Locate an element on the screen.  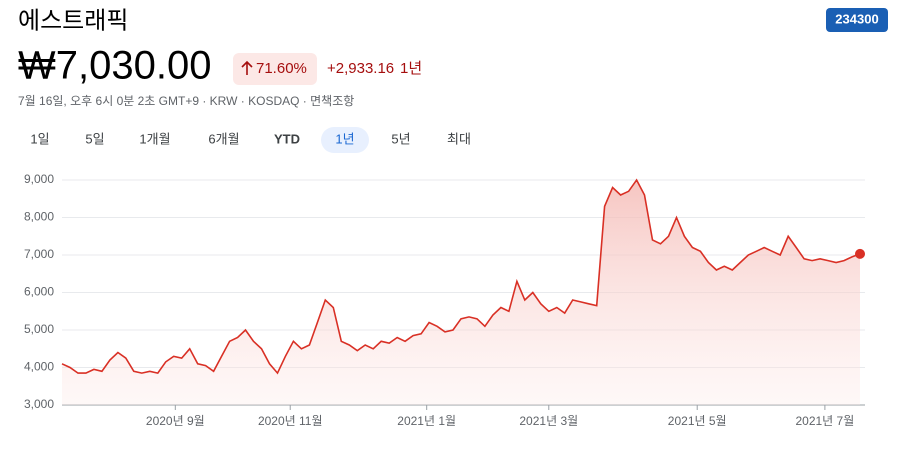
tab: 5일 is located at coordinates (94, 138).